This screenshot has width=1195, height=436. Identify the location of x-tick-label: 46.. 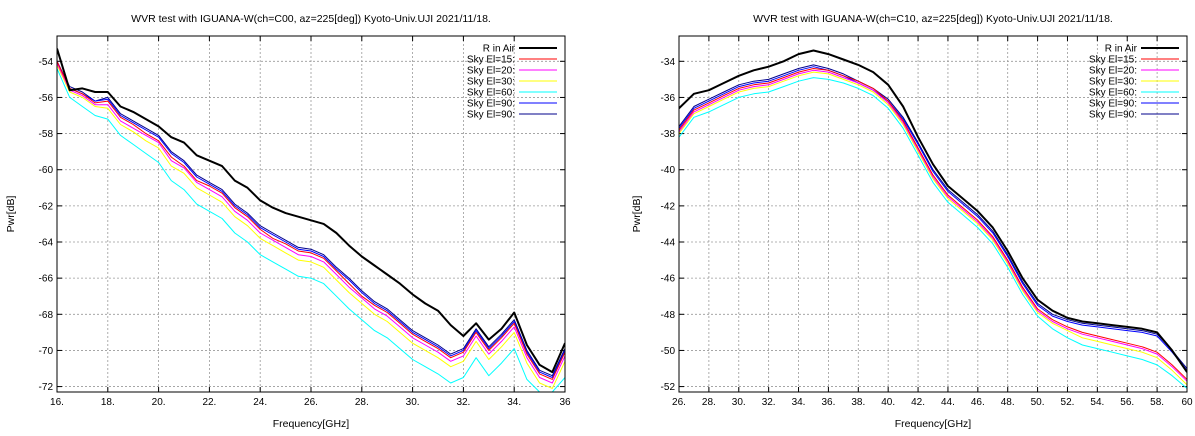
(978, 402).